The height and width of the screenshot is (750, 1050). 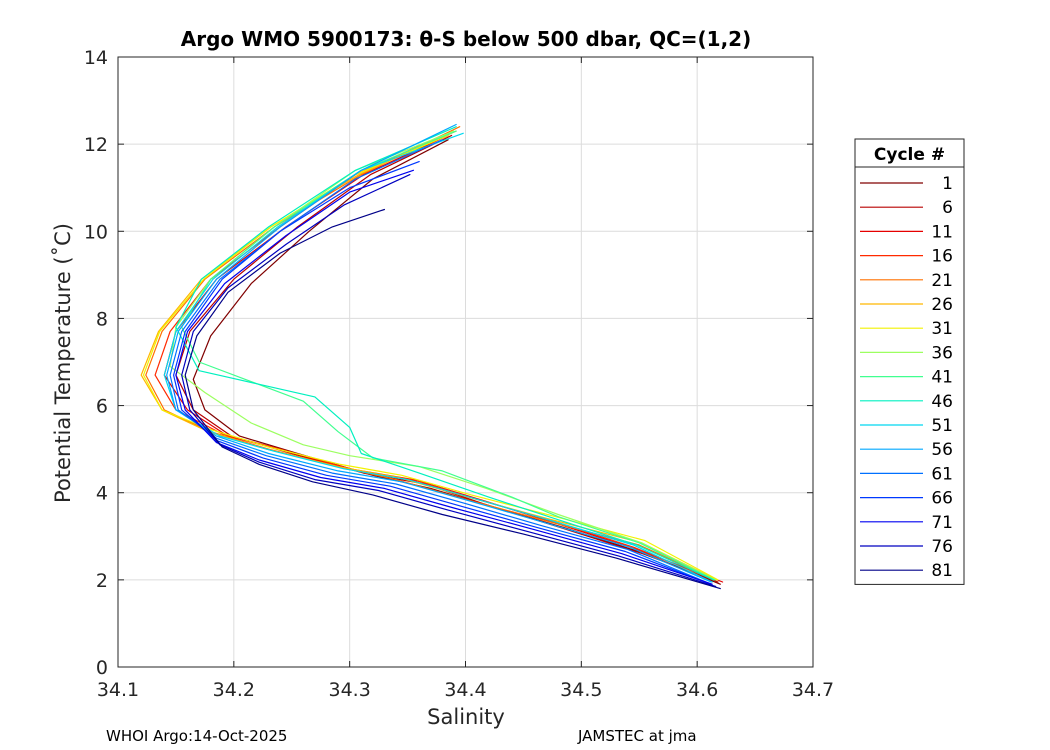 I want to click on legend-label-6: 6, so click(x=947, y=208).